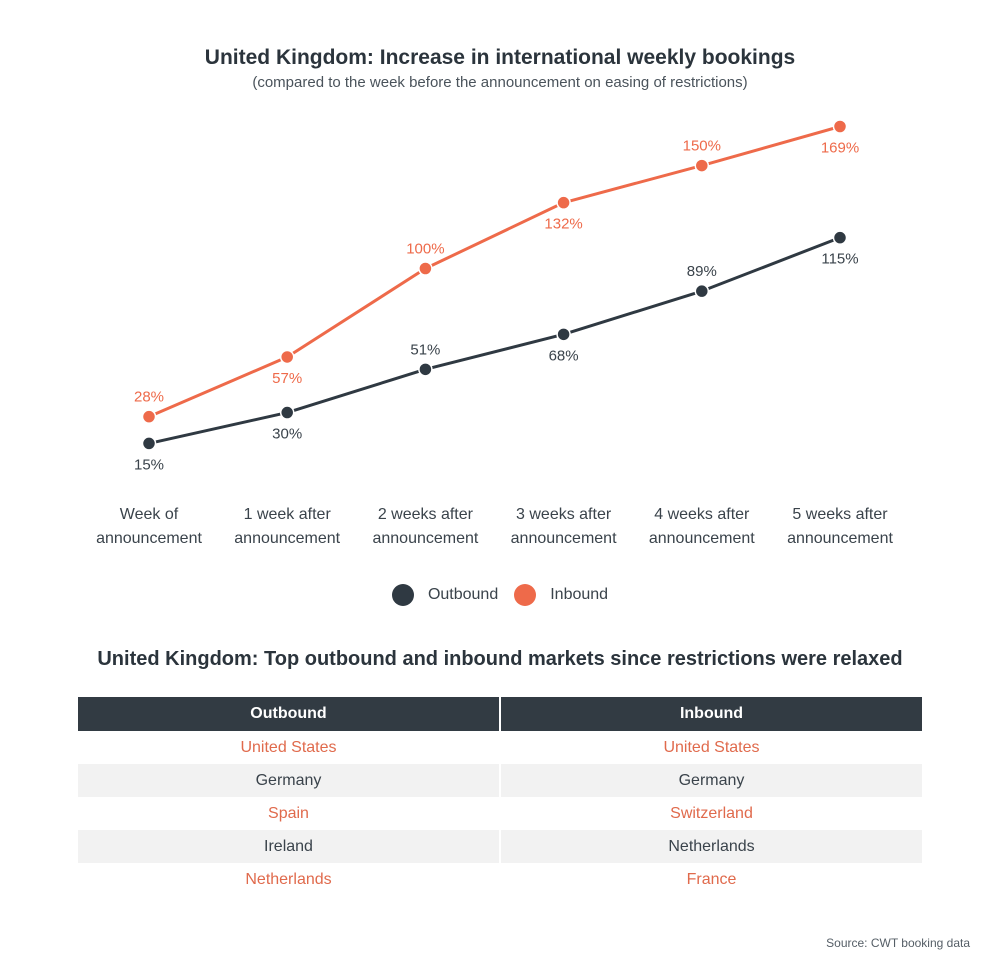  Describe the element at coordinates (289, 813) in the screenshot. I see `outbound-market-cell: Spain` at that location.